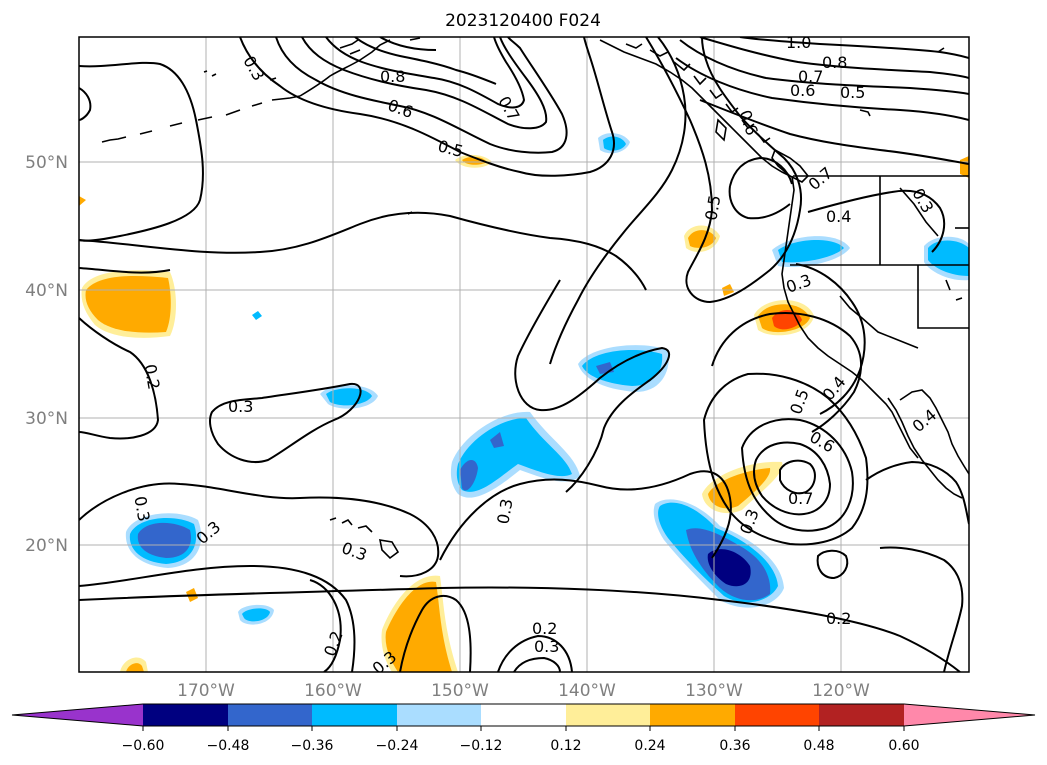 This screenshot has height=765, width=1047. Describe the element at coordinates (397, 746) in the screenshot. I see `colorbar-tick-label: −0.24` at that location.